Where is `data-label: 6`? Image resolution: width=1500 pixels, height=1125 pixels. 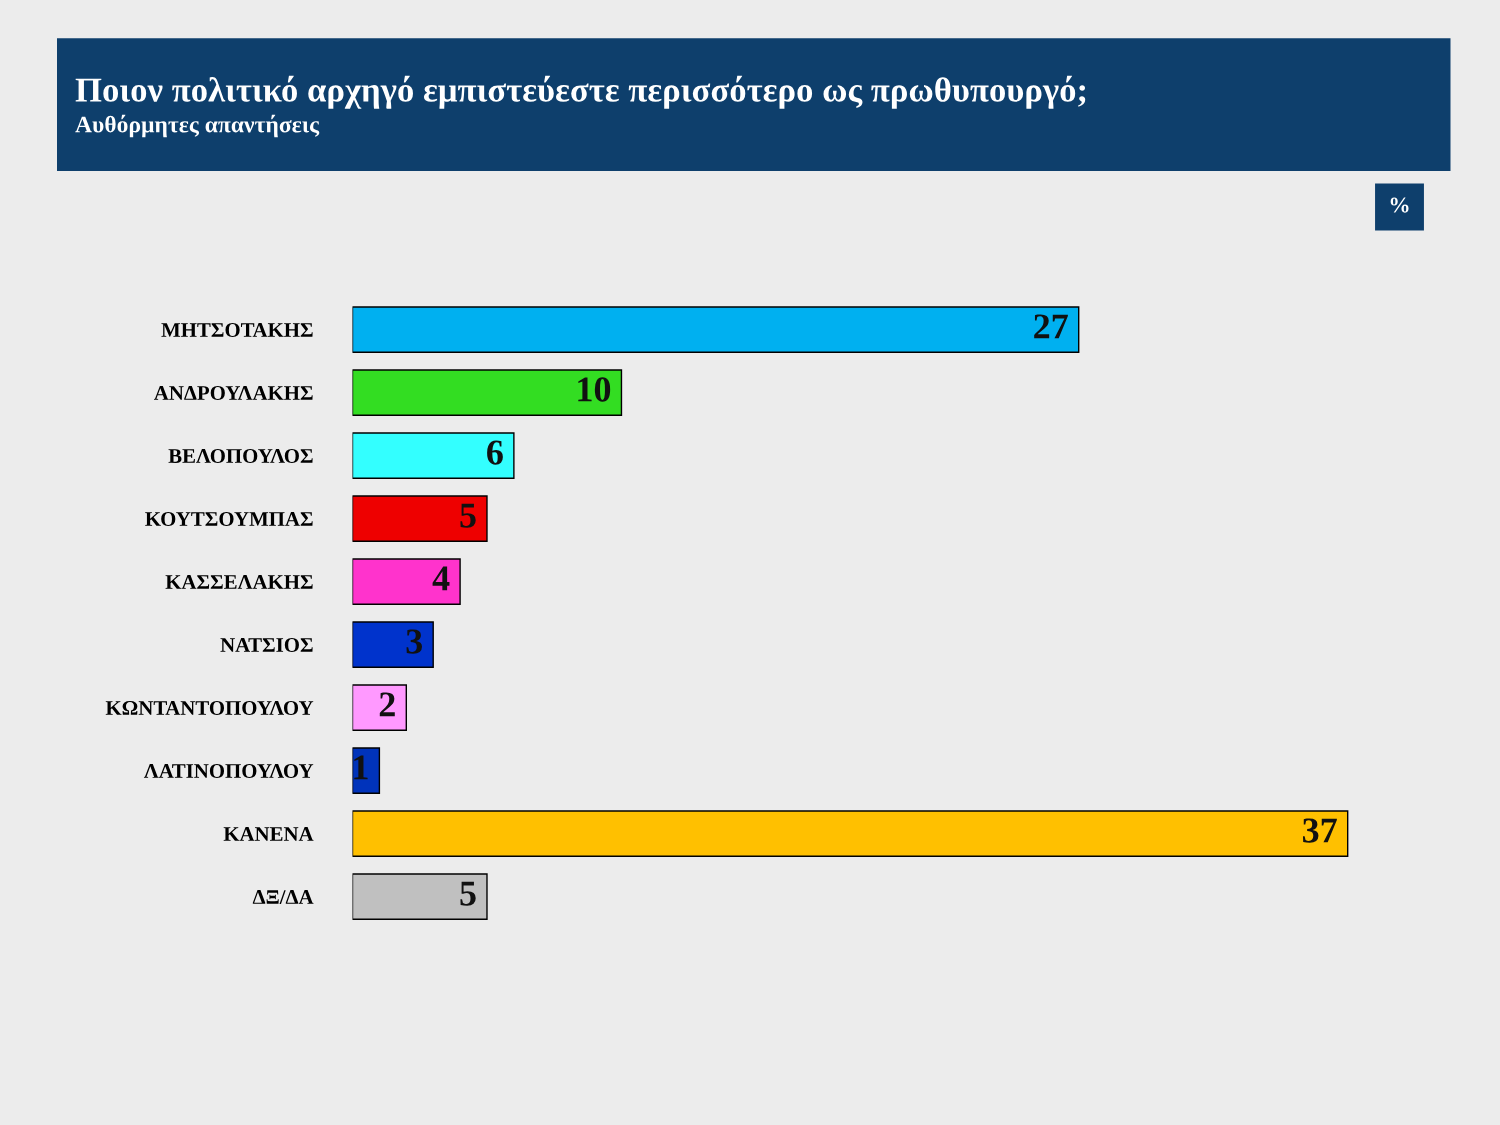 data-label: 6 is located at coordinates (495, 452).